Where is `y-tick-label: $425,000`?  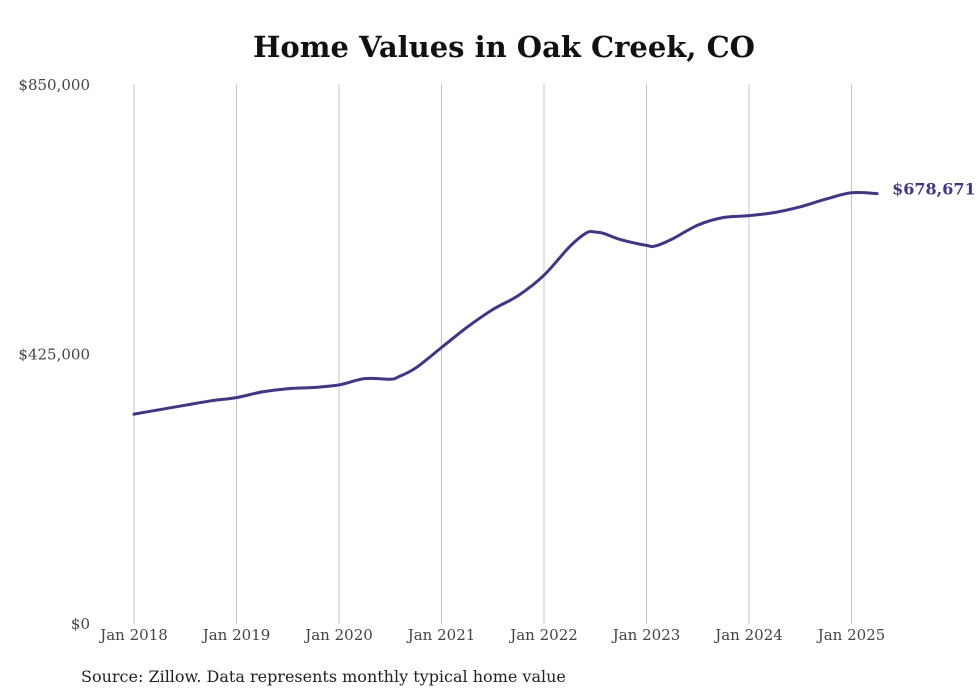 y-tick-label: $425,000 is located at coordinates (54, 355).